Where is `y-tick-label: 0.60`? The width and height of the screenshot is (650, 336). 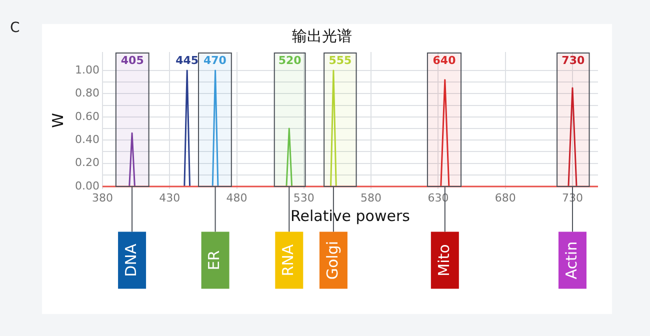 y-tick-label: 0.60 is located at coordinates (87, 116).